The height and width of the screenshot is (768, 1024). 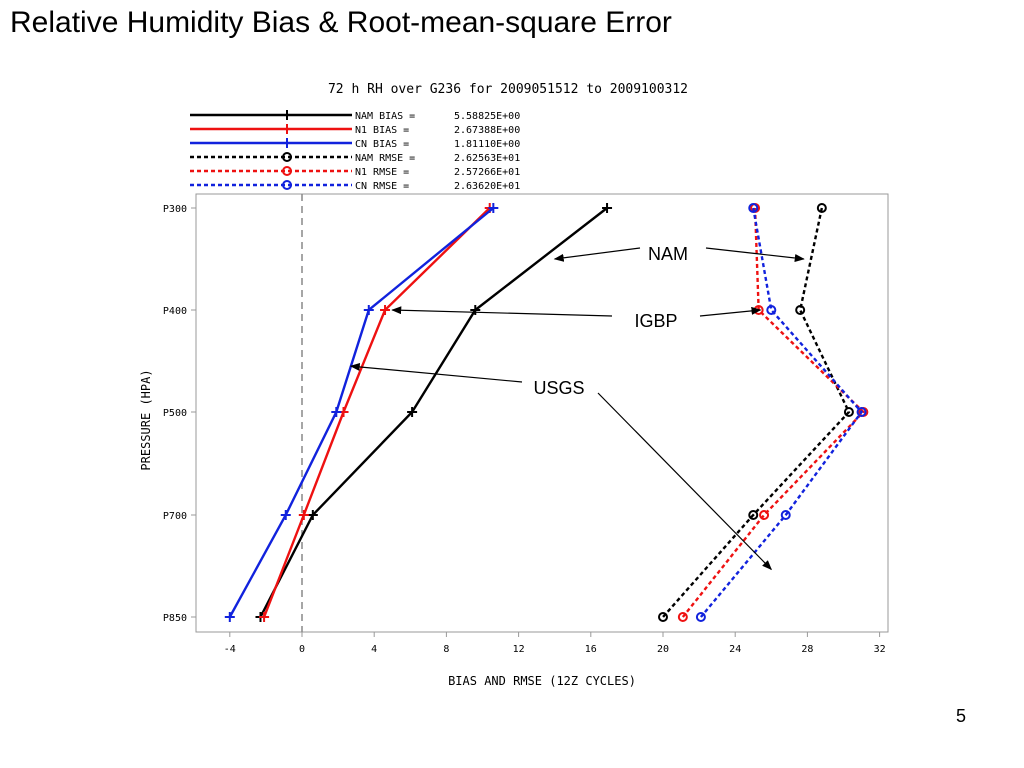 What do you see at coordinates (735, 649) in the screenshot?
I see `x-tick-label: 24` at bounding box center [735, 649].